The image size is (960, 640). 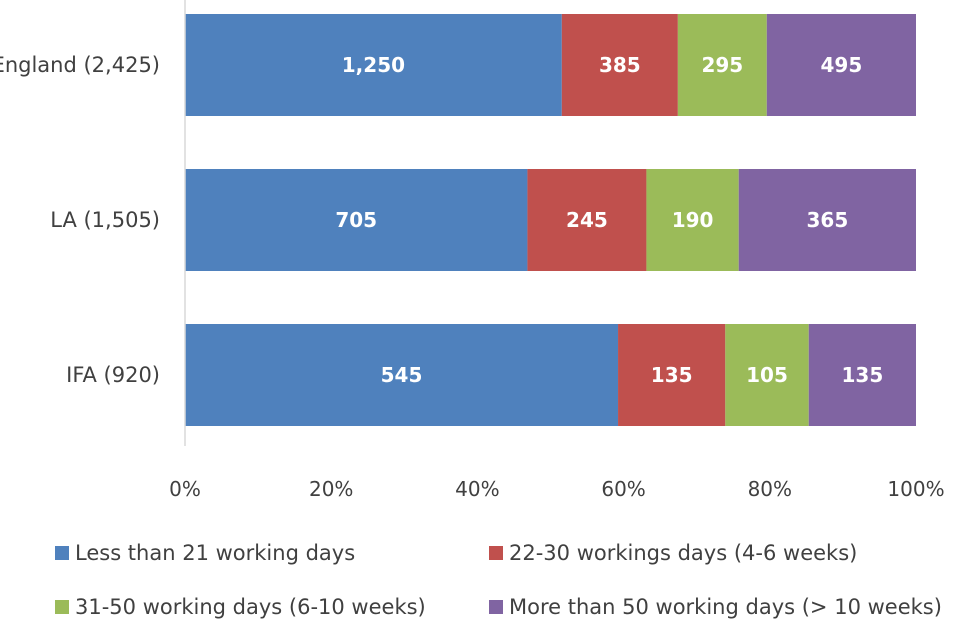 What do you see at coordinates (683, 553) in the screenshot?
I see `legend-label: 22-30 workings days (4-6 weeks)` at bounding box center [683, 553].